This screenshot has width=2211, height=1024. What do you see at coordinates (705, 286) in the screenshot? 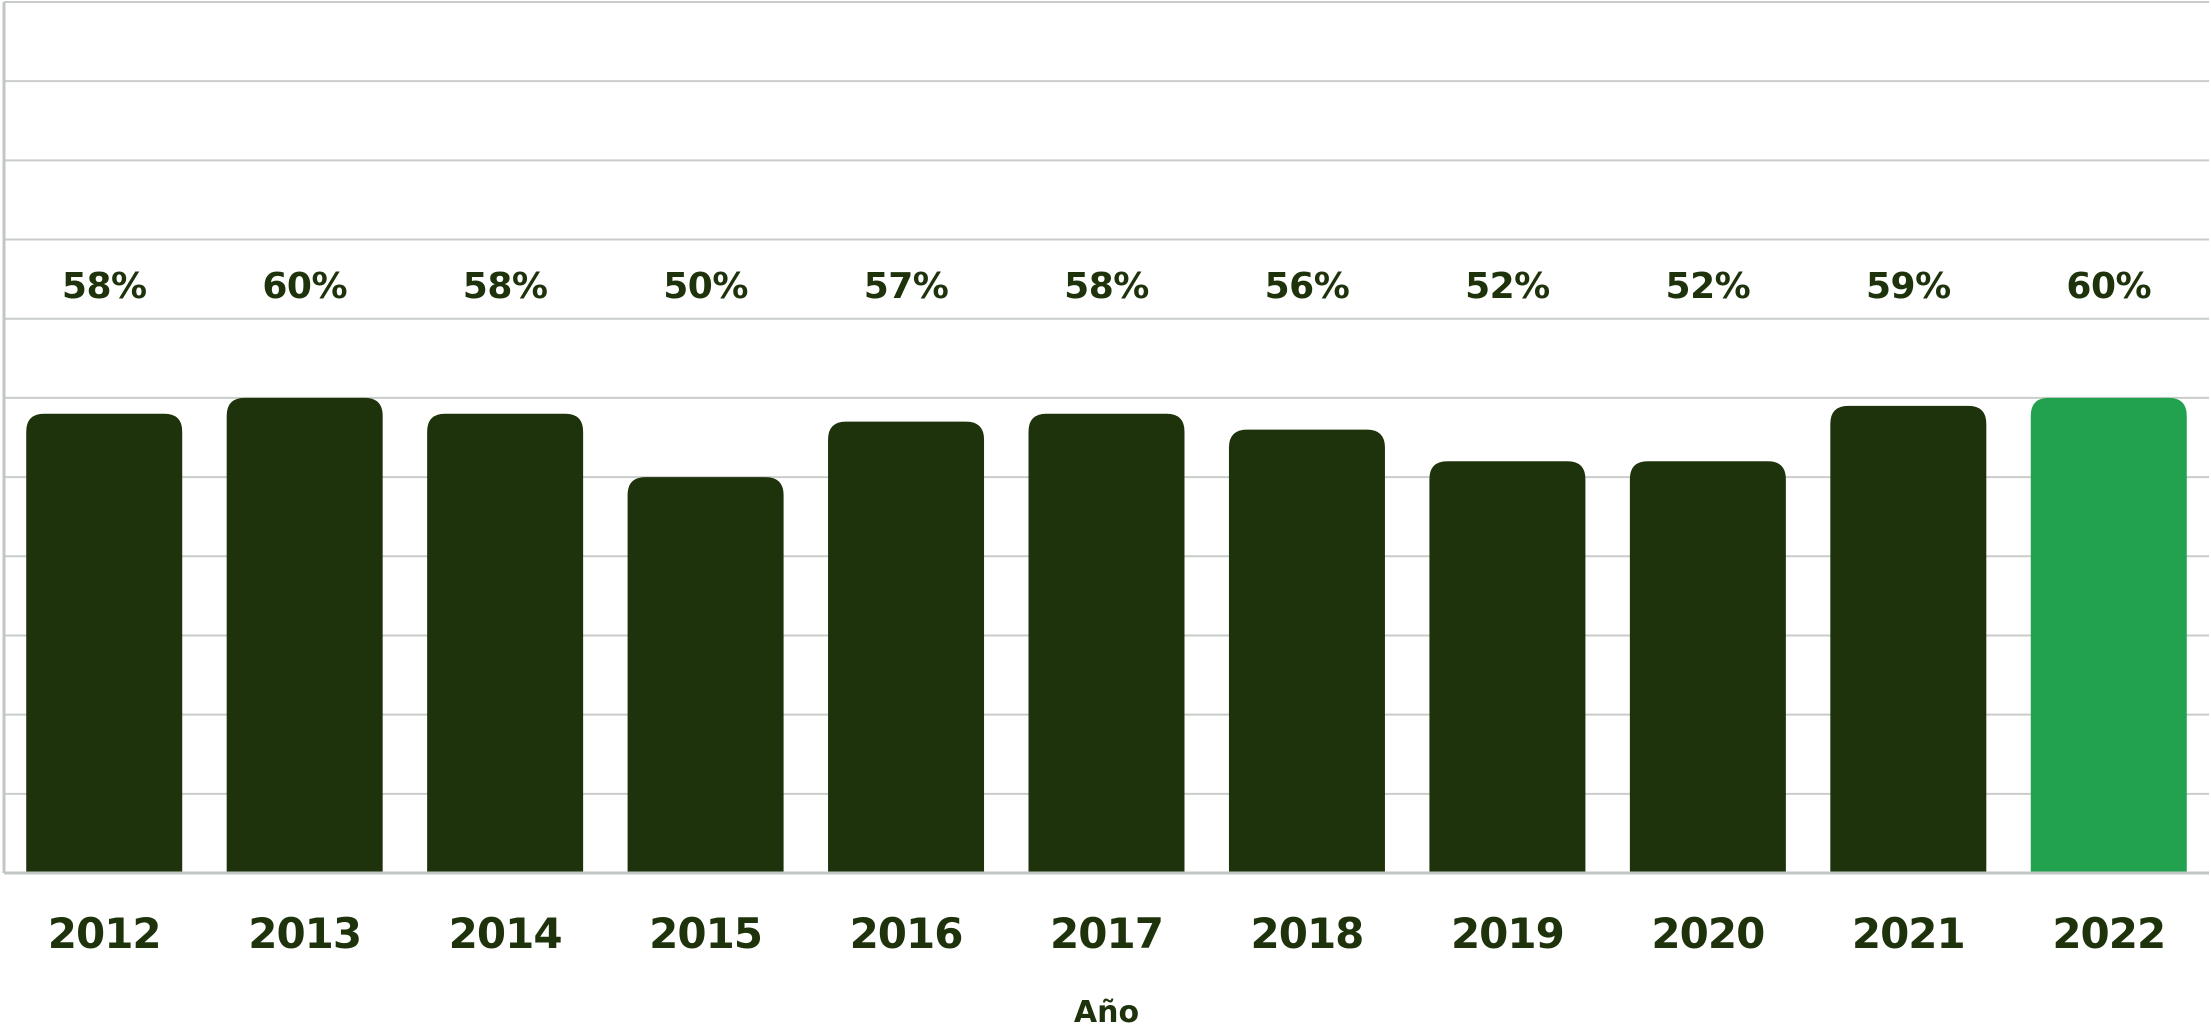
I see `data-label-2015: 50%` at bounding box center [705, 286].